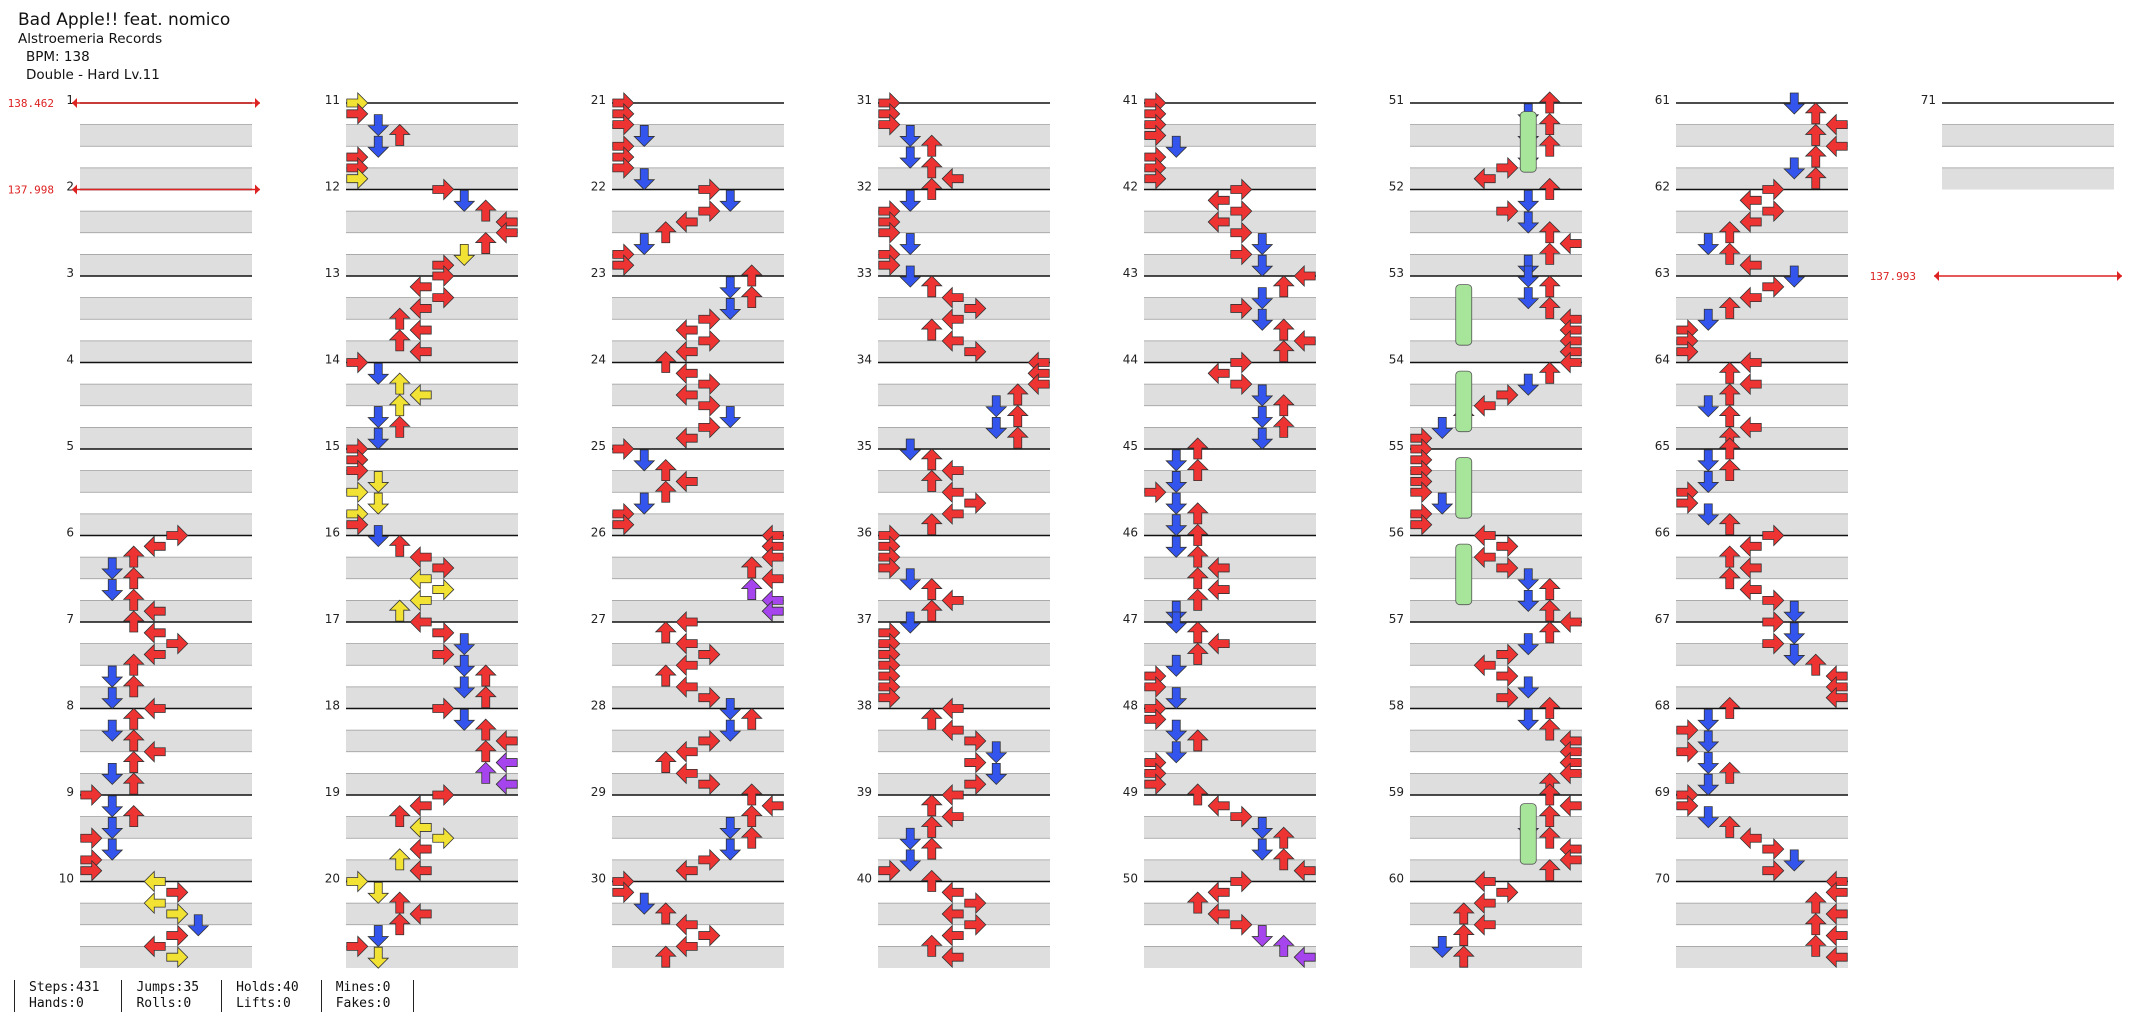  What do you see at coordinates (1219, 487) in the screenshot?
I see `measure-45: 45` at bounding box center [1219, 487].